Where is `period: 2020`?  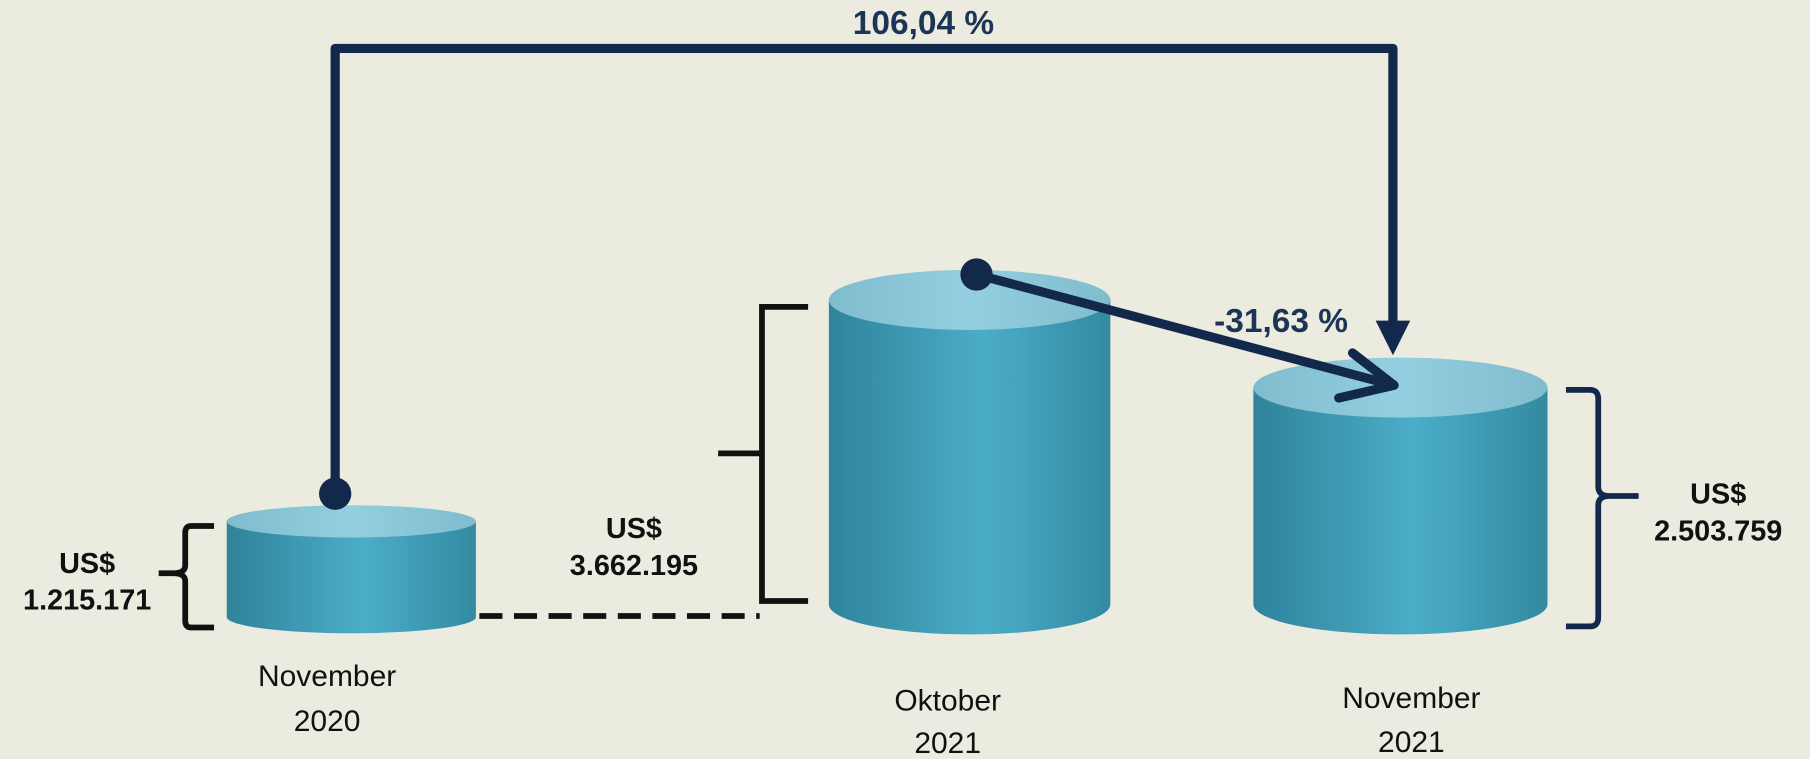 period: 2020 is located at coordinates (327, 721).